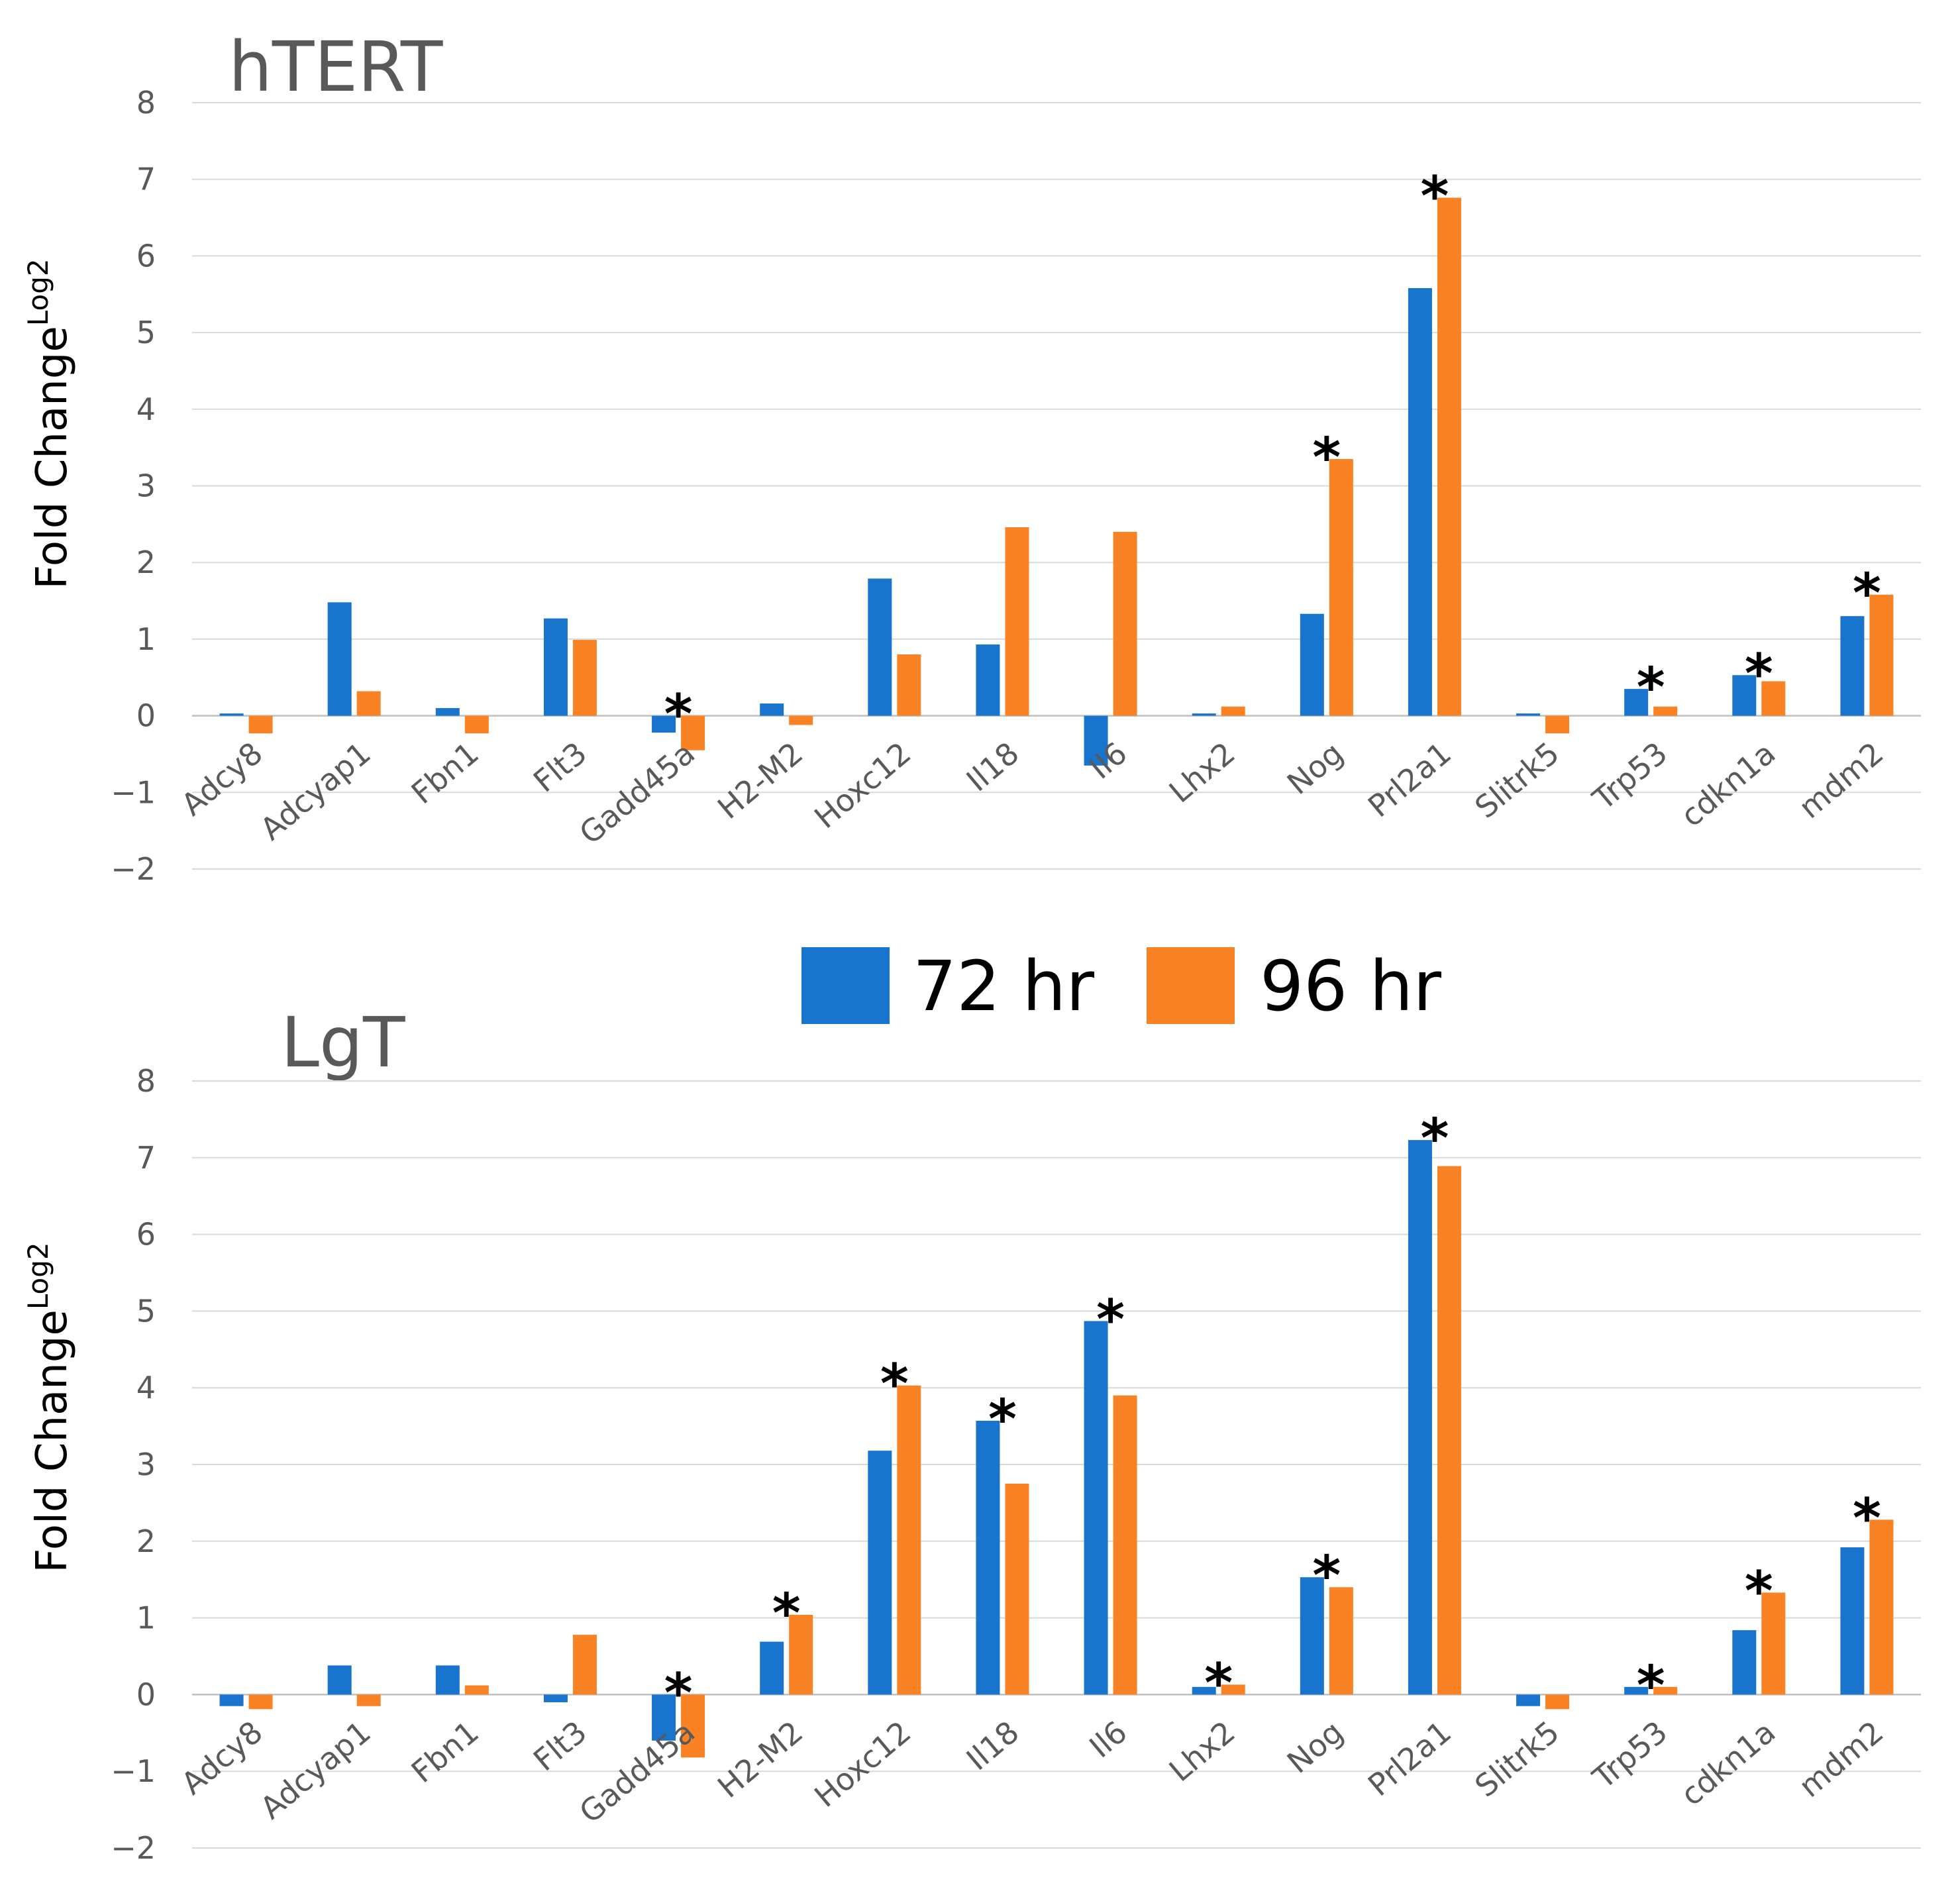 The height and width of the screenshot is (1899, 1960). What do you see at coordinates (336, 67) in the screenshot?
I see `chart-title: hTERT` at bounding box center [336, 67].